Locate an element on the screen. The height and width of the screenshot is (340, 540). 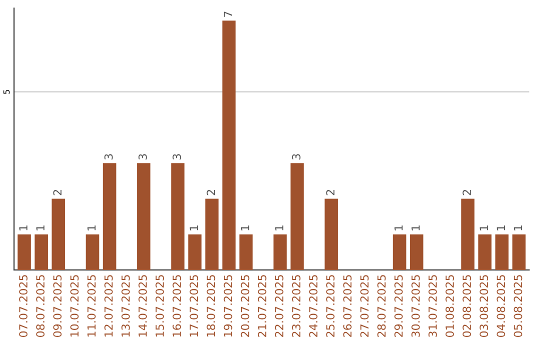
x-tick-label: 12.07.2025 is located at coordinates (108, 306).